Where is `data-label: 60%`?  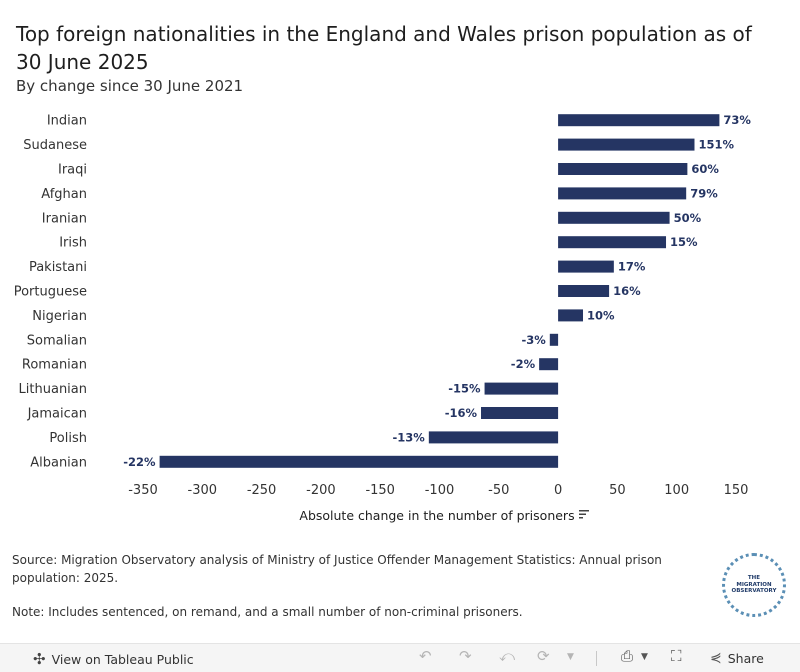
data-label: 60% is located at coordinates (705, 169).